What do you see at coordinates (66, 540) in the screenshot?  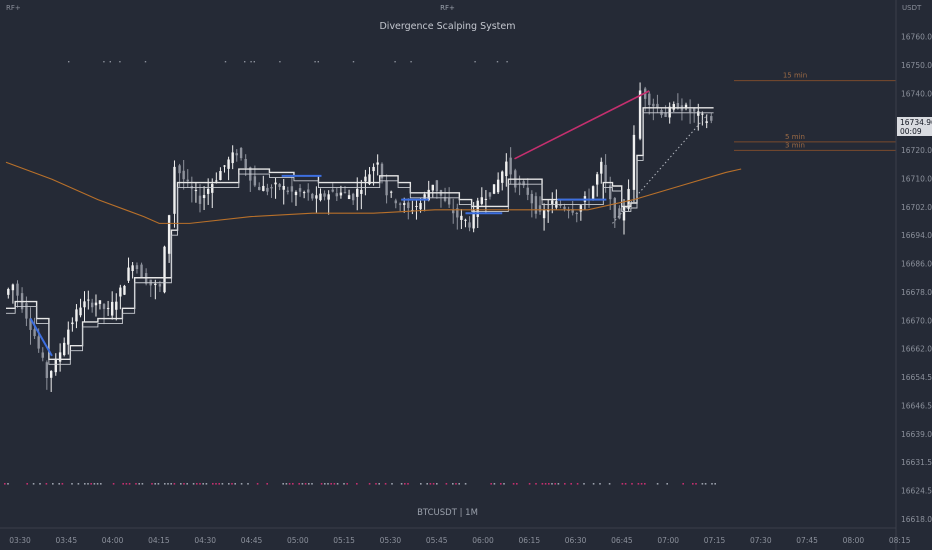 I see `time-tick-label: 03:45` at bounding box center [66, 540].